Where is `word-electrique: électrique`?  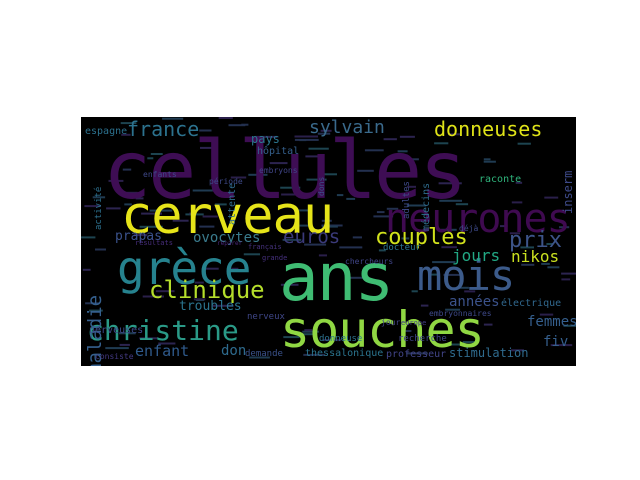 word-electrique: électrique is located at coordinates (531, 303).